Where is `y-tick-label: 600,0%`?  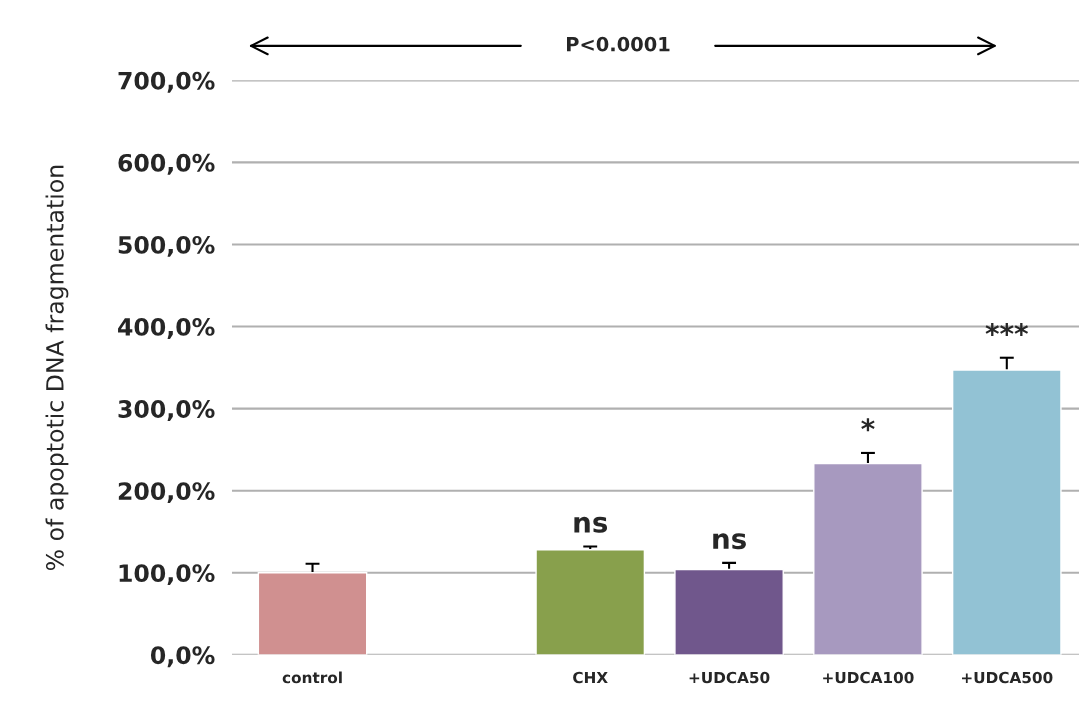 y-tick-label: 600,0% is located at coordinates (166, 164).